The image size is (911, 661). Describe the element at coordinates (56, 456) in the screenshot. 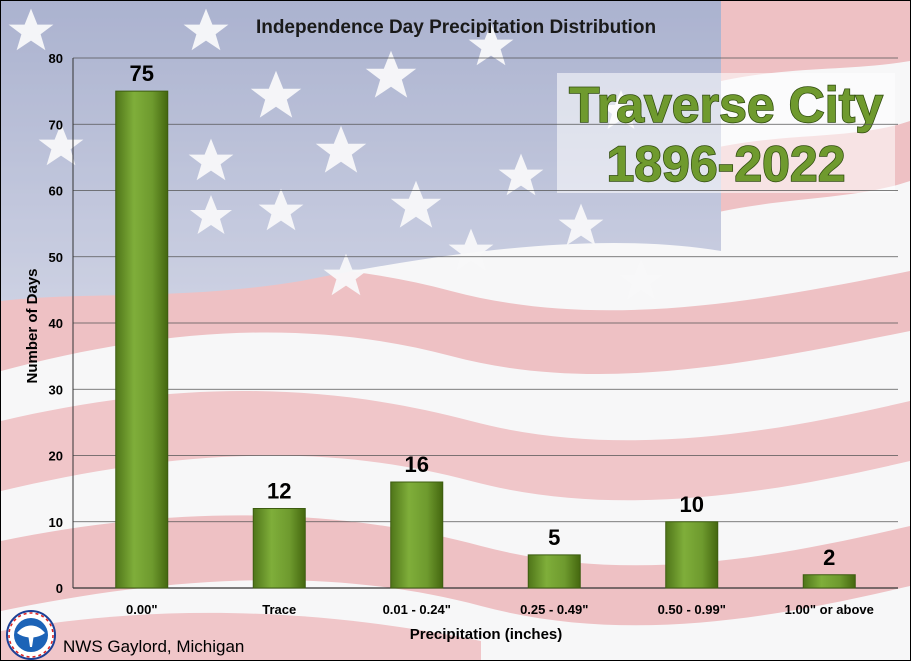

I see `y-tick-label: 20` at that location.